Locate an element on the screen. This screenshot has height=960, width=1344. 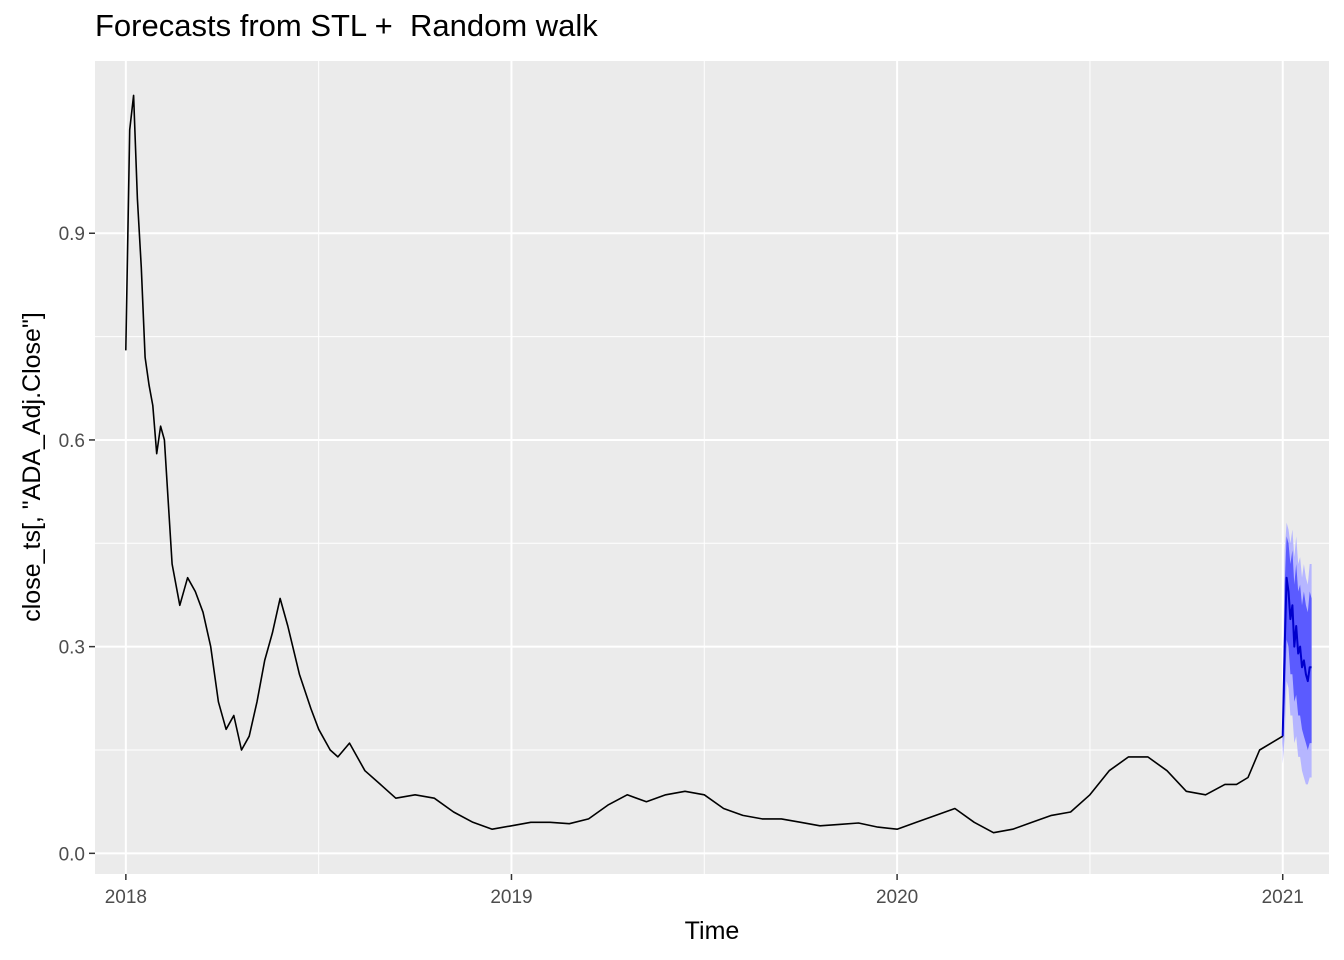
y-tick-label: 0.0 is located at coordinates (72, 854).